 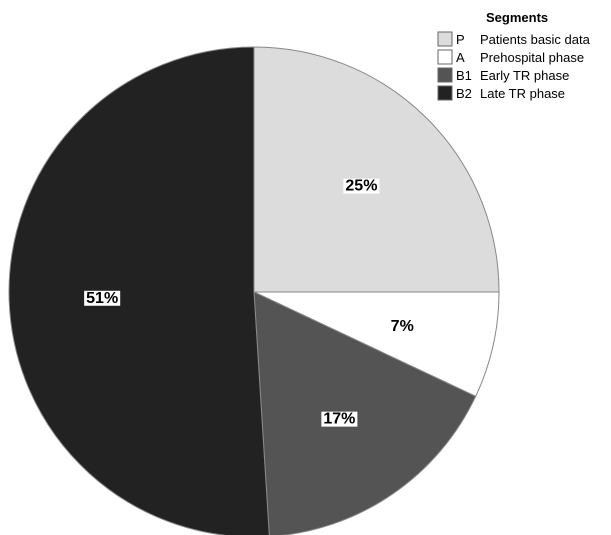 I want to click on legend-swatch-a, so click(x=445, y=57).